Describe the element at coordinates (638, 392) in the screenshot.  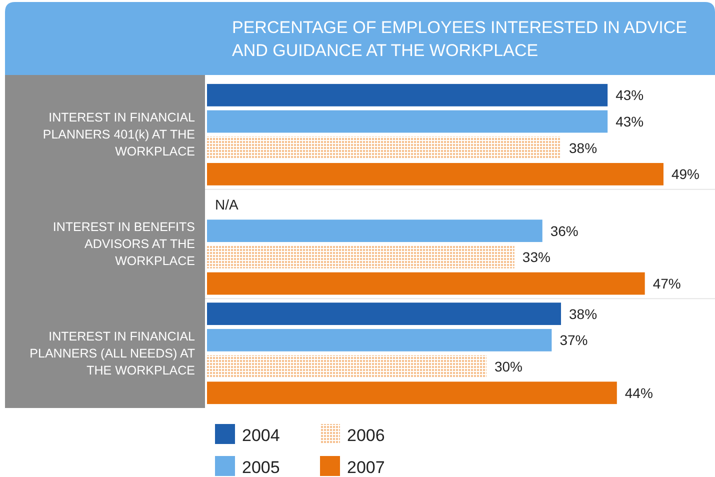
I see `data-label: 44%` at that location.